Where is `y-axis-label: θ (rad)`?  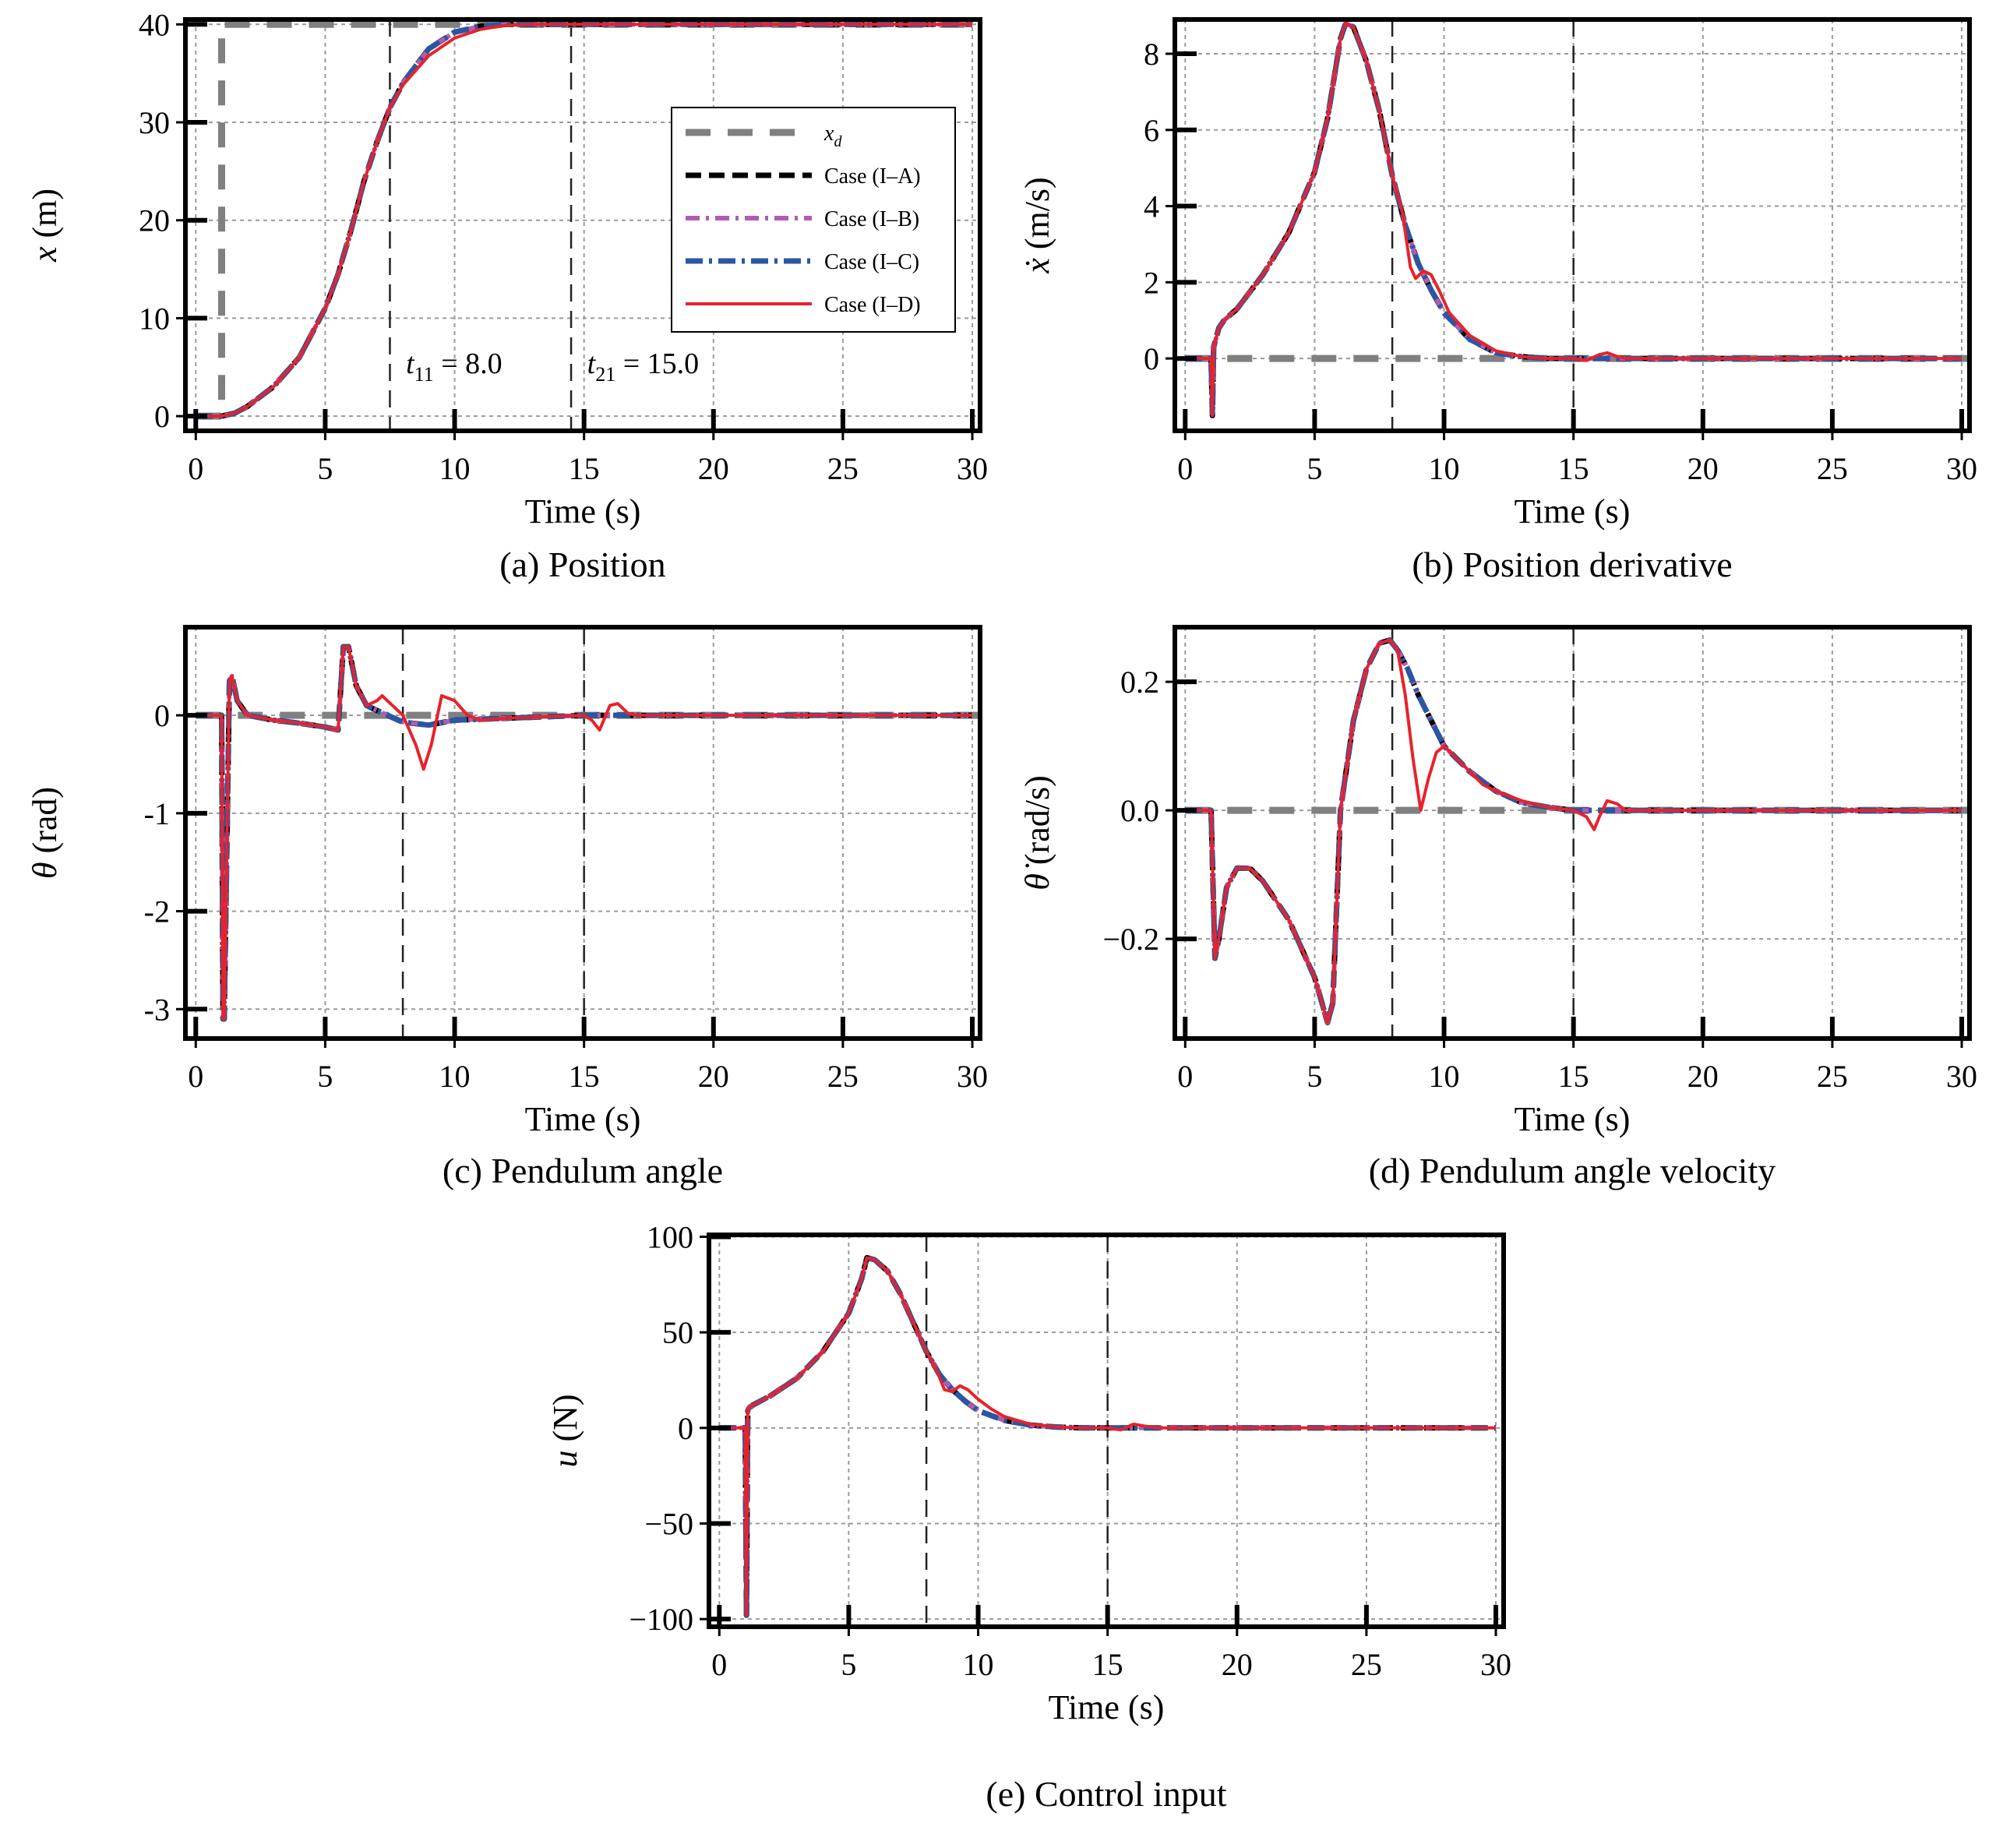
y-axis-label: θ (rad) is located at coordinates (45, 833).